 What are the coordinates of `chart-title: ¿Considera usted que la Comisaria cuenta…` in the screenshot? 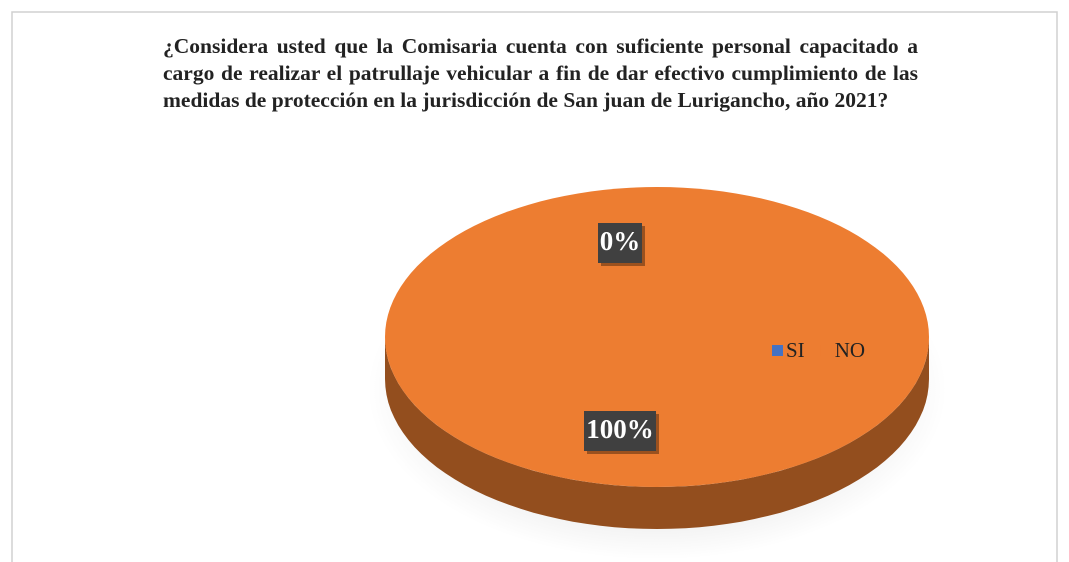 It's located at (540, 73).